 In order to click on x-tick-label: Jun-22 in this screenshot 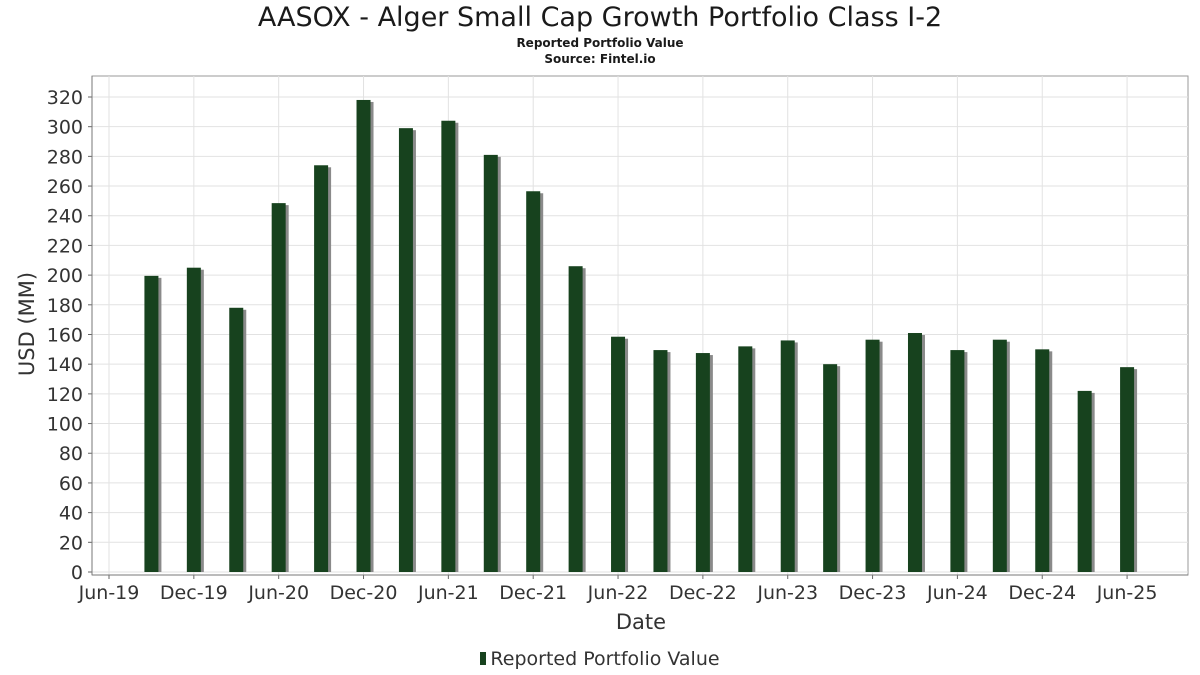, I will do `click(618, 593)`.